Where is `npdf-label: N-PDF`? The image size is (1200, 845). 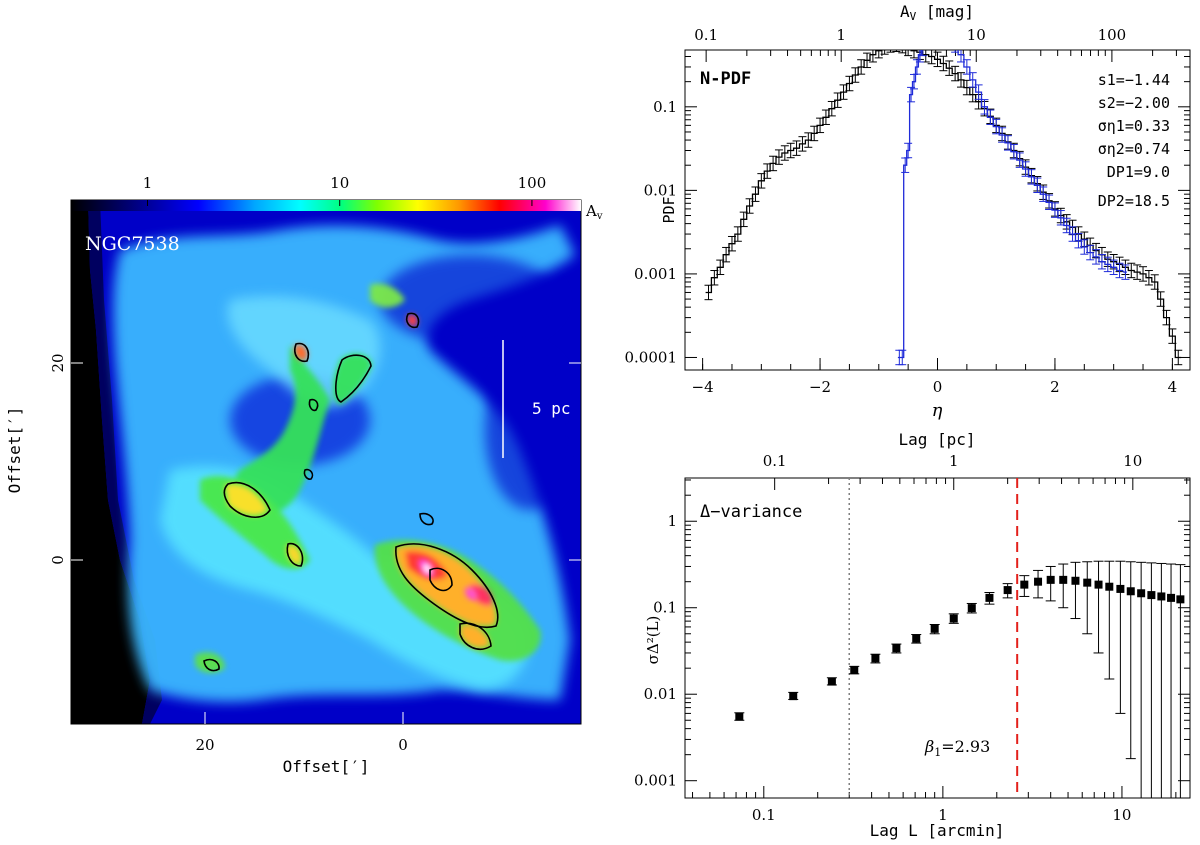 npdf-label: N-PDF is located at coordinates (725, 79).